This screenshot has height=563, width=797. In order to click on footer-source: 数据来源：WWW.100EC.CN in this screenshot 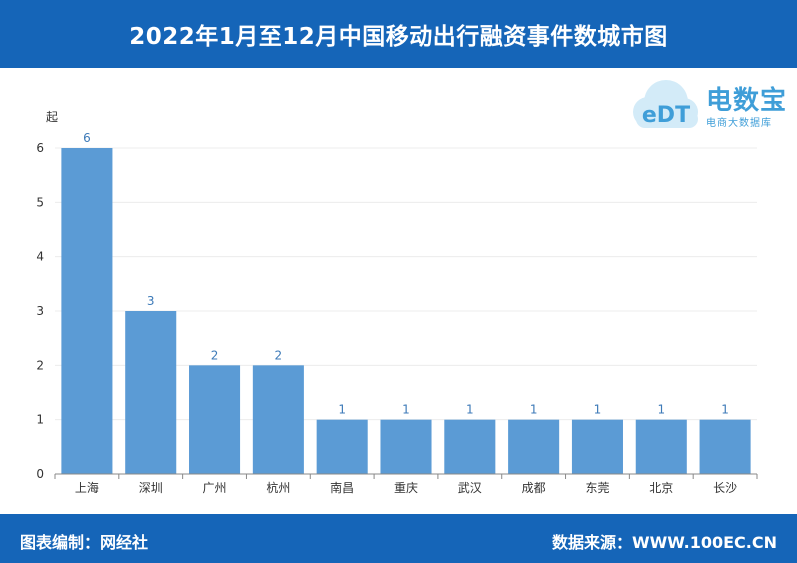, I will do `click(664, 542)`.